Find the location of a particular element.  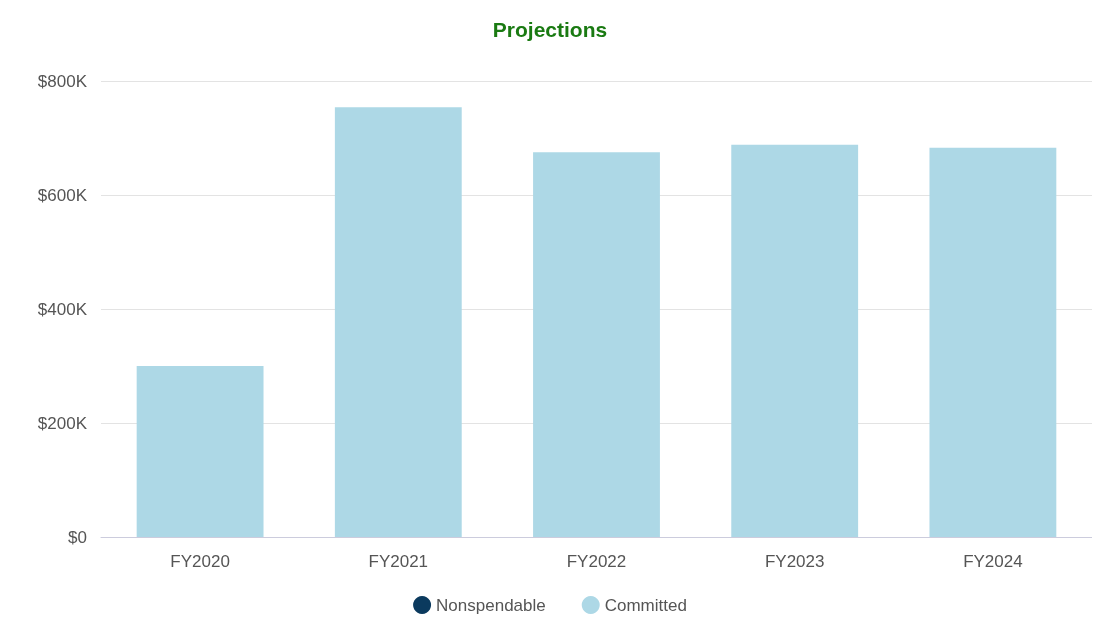

y-tick-label: $800K is located at coordinates (62, 81).